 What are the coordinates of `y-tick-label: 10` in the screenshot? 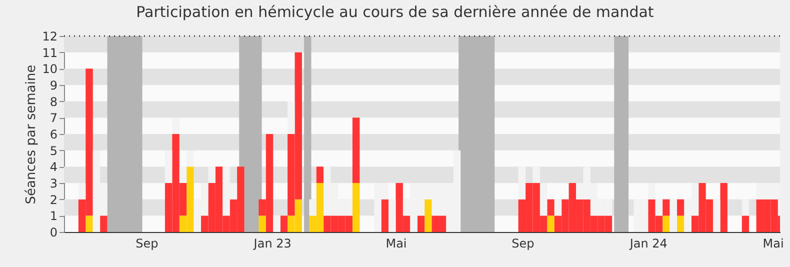 It's located at (50, 69).